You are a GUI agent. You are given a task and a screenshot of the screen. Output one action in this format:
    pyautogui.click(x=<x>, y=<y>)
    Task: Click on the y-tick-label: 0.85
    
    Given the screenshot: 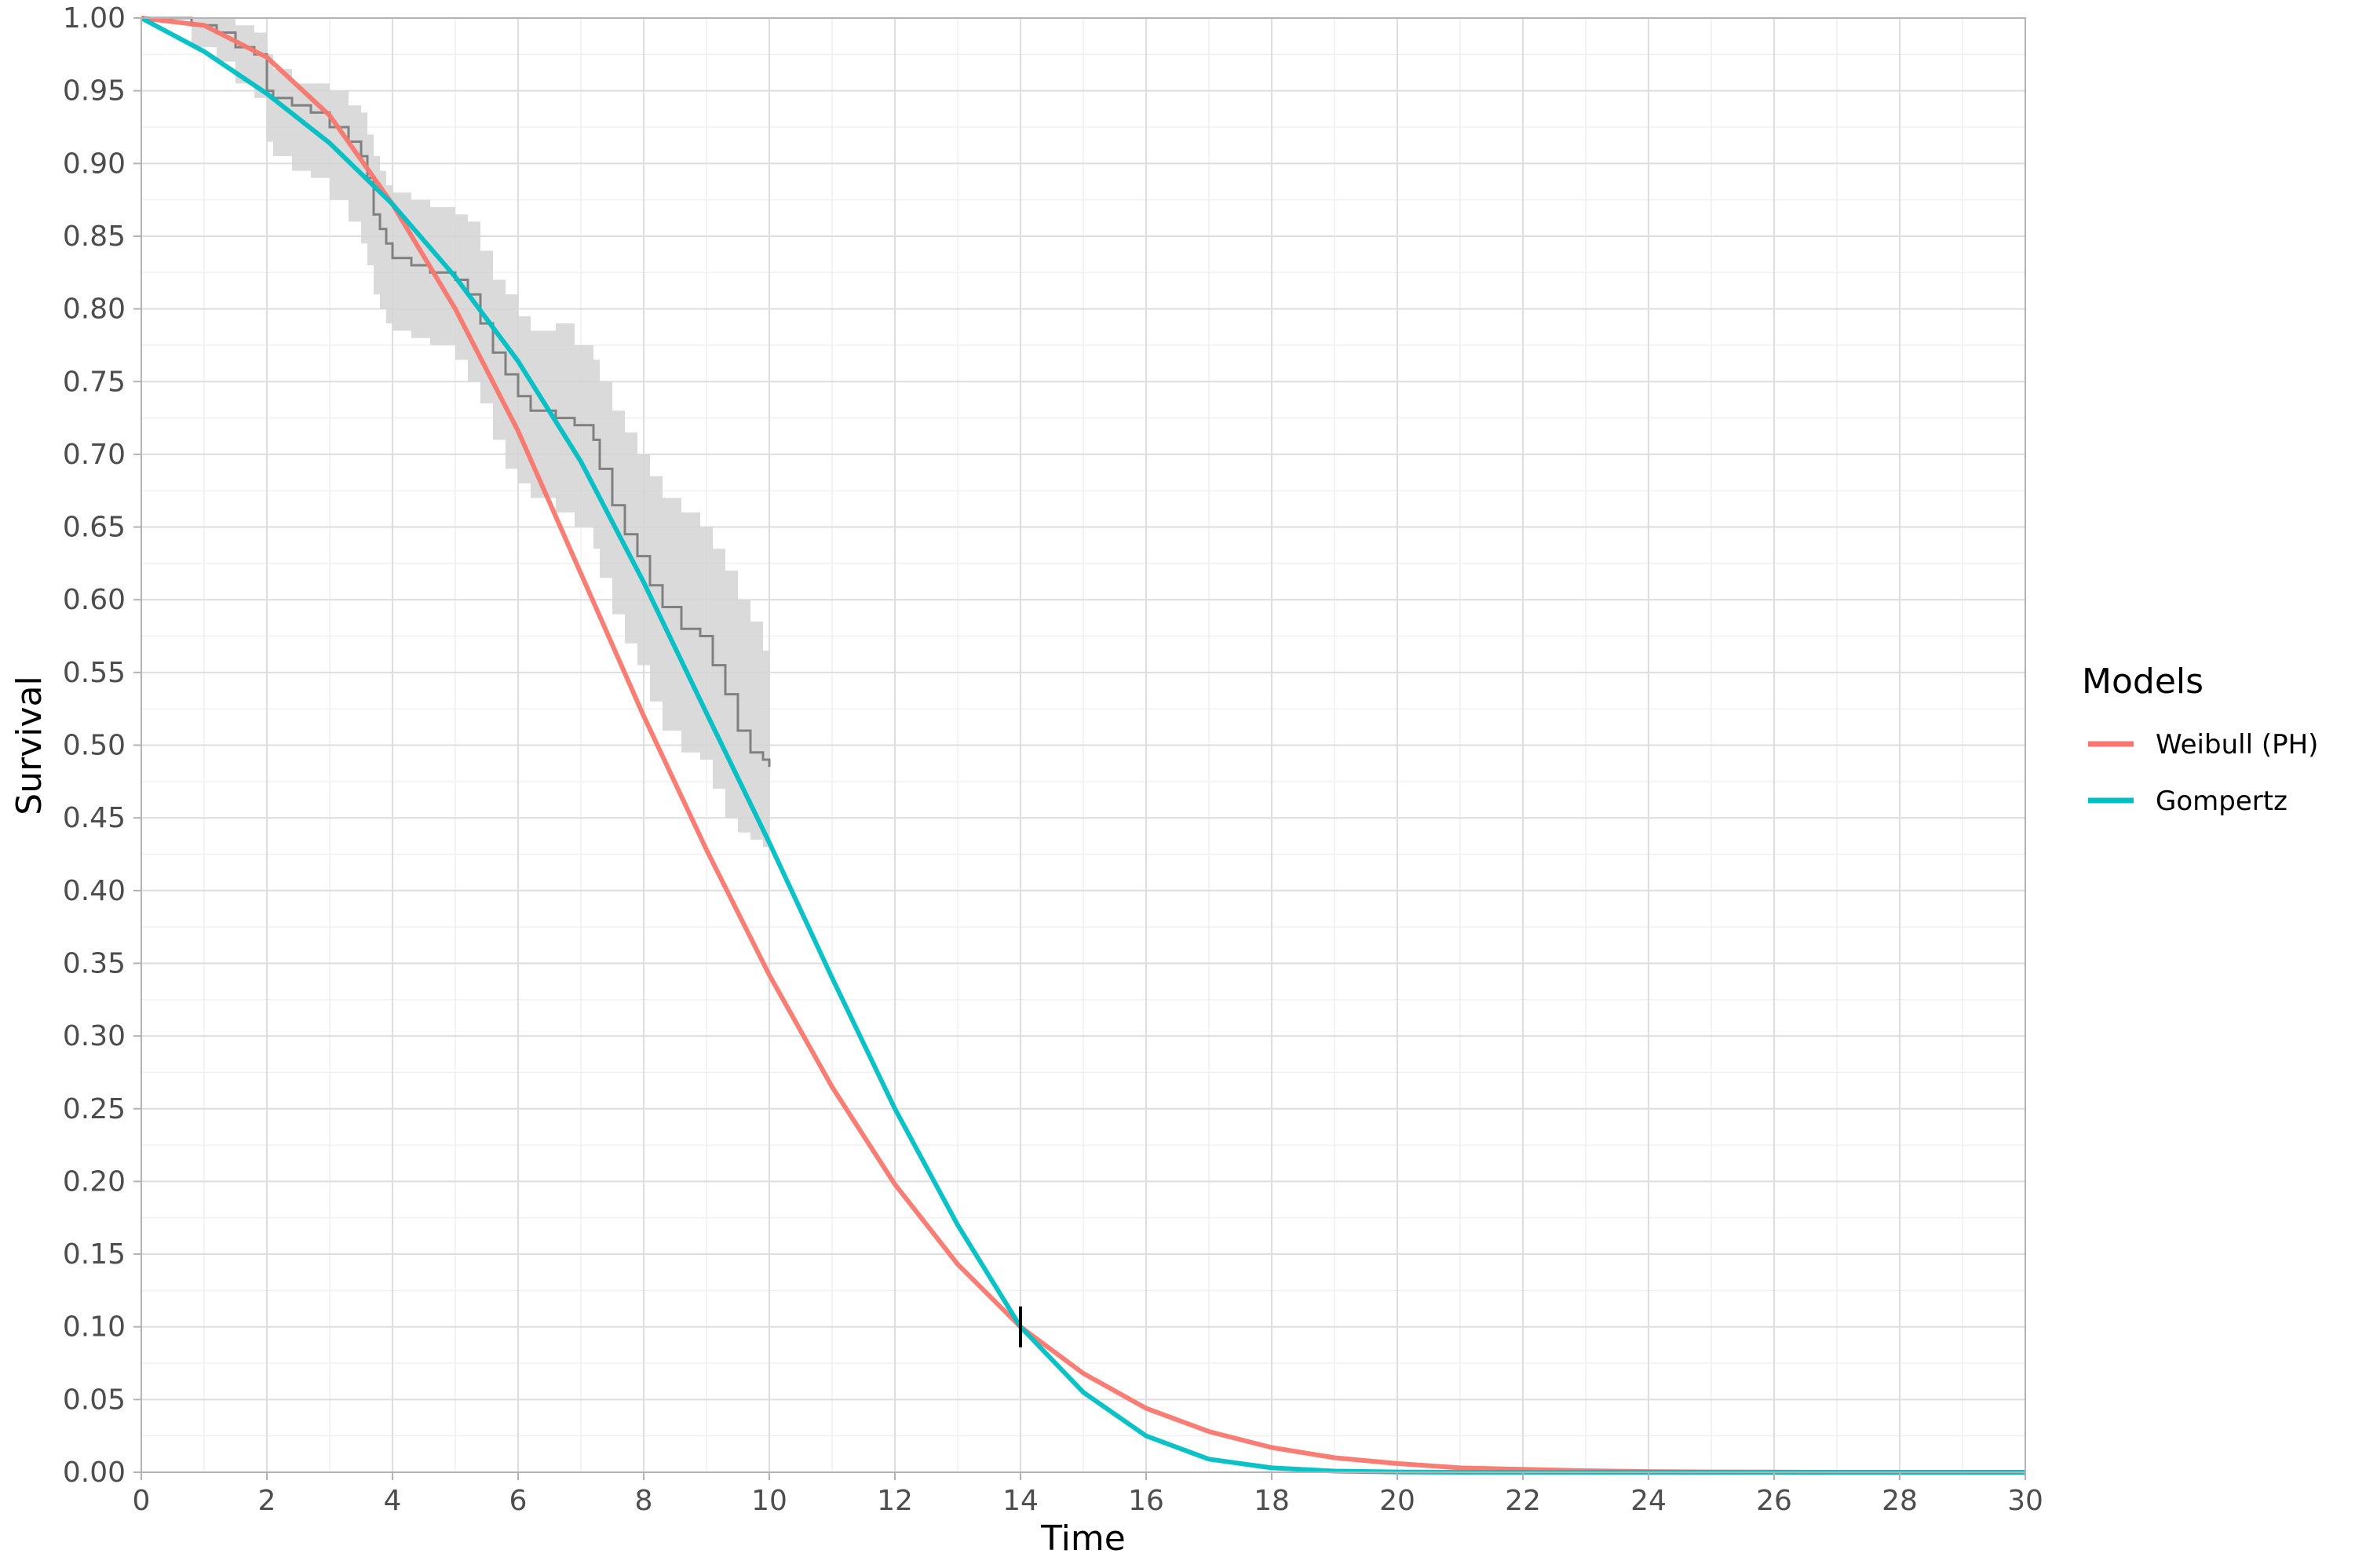 What is the action you would take?
    pyautogui.click(x=94, y=237)
    